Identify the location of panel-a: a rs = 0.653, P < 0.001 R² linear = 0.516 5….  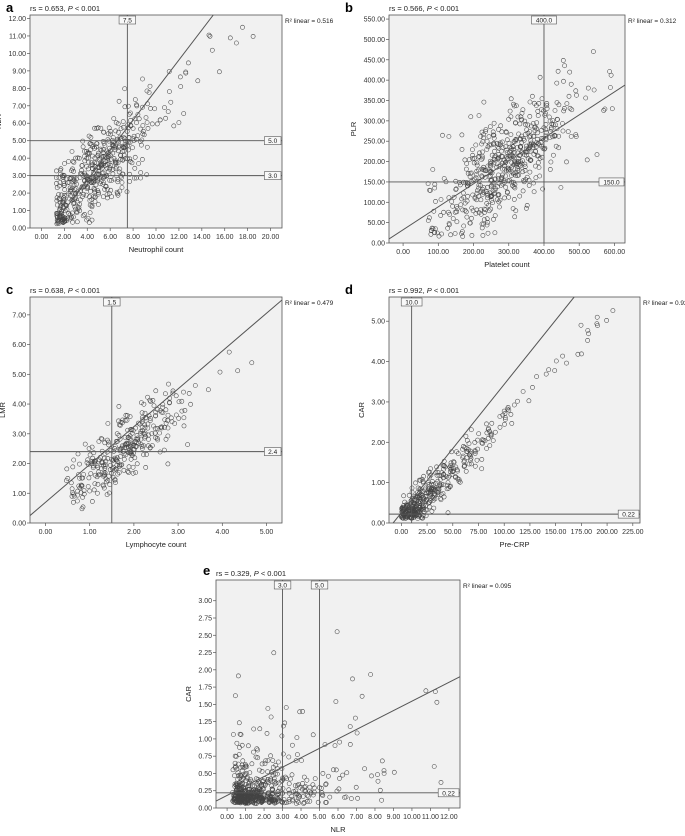
(167, 127).